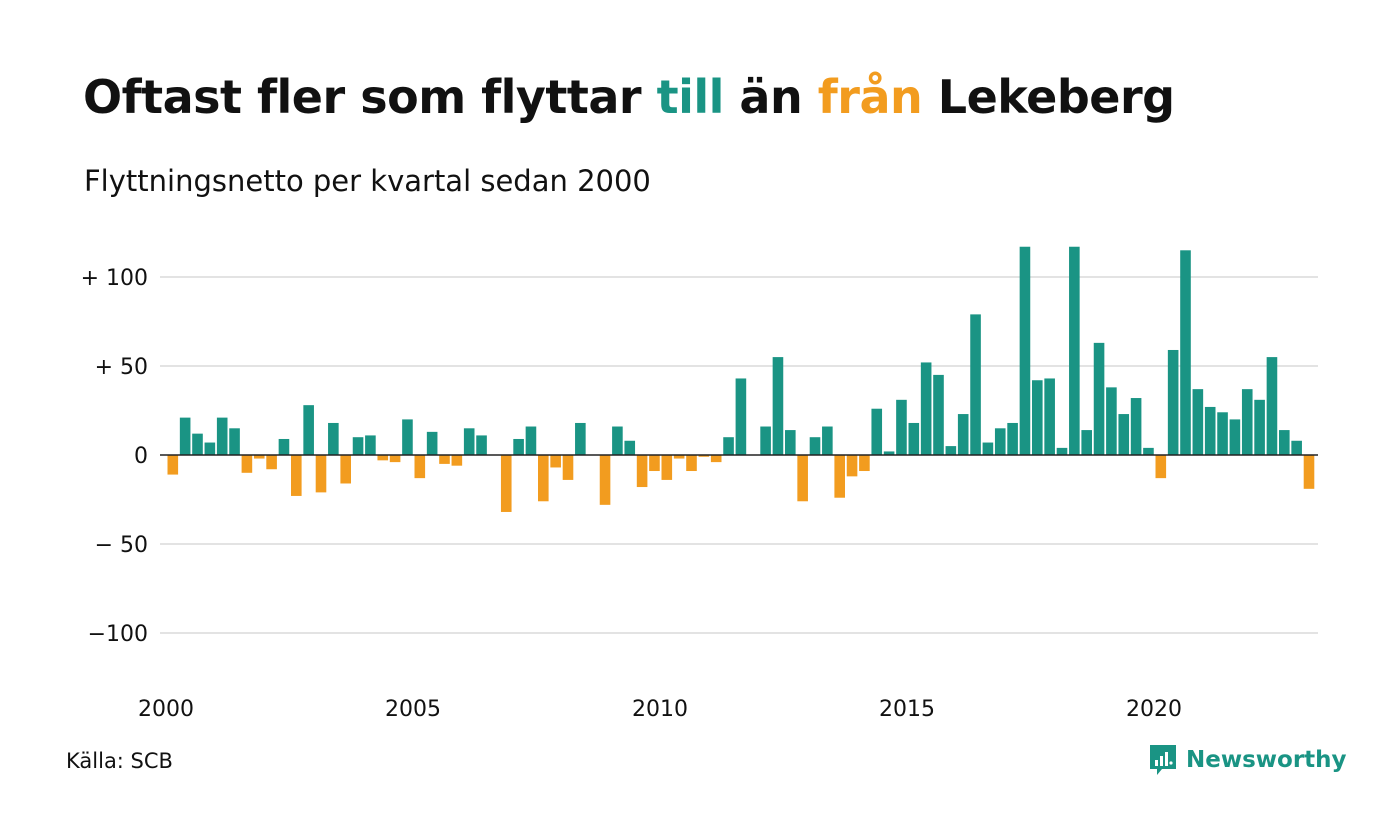 Image resolution: width=1400 pixels, height=840 pixels. What do you see at coordinates (1074, 350) in the screenshot?
I see `bar-2018Q2` at bounding box center [1074, 350].